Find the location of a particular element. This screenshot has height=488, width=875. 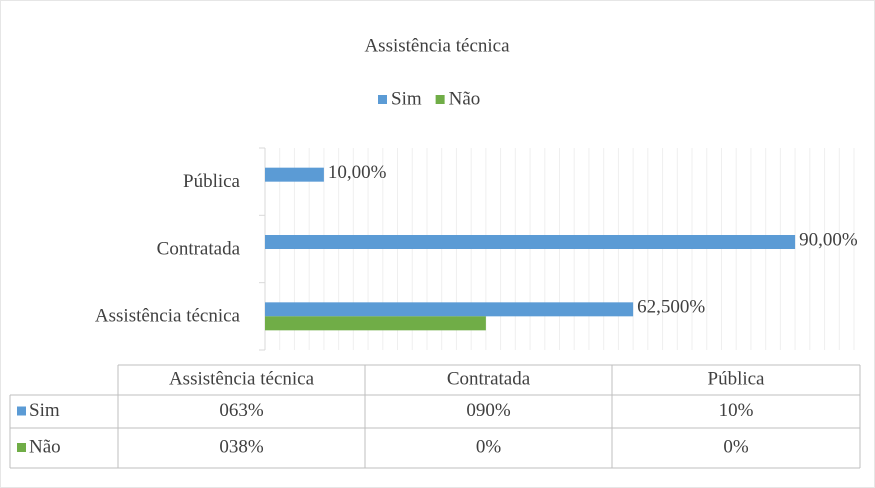

table-header: Assistência técnica is located at coordinates (242, 378).